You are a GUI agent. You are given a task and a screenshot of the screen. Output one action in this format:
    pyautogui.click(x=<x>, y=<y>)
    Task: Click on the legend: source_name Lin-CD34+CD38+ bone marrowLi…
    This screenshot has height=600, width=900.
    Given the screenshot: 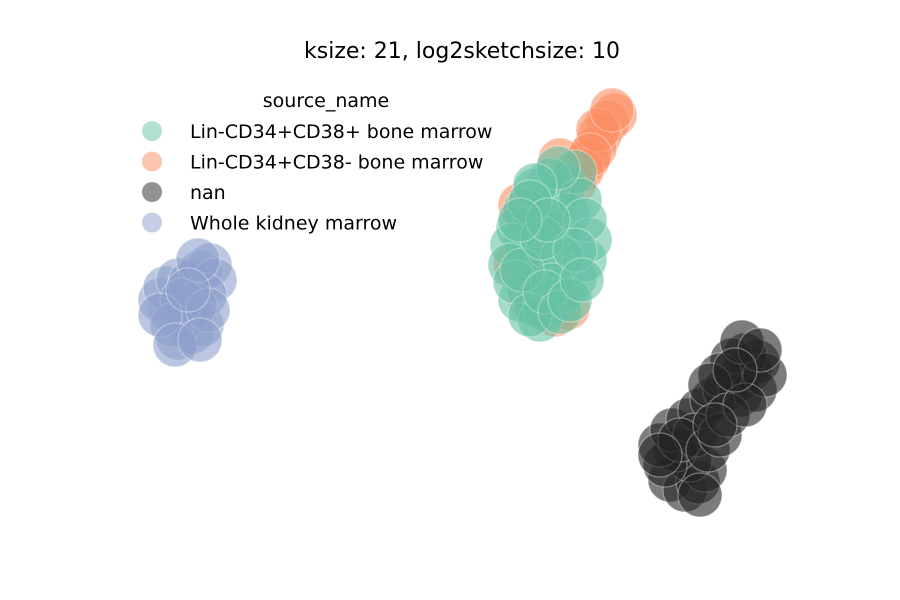 What is the action you would take?
    pyautogui.click(x=317, y=162)
    